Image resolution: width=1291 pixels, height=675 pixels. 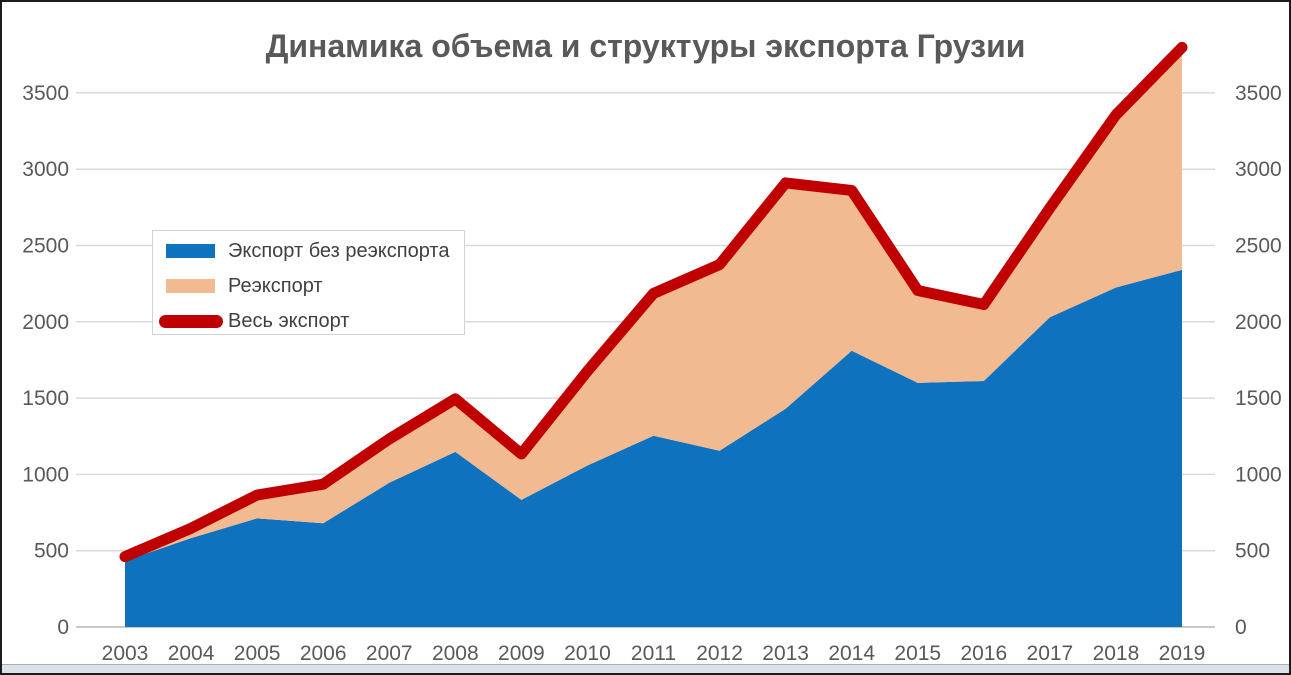 What do you see at coordinates (851, 653) in the screenshot?
I see `x-axis-tick-label: 2014` at bounding box center [851, 653].